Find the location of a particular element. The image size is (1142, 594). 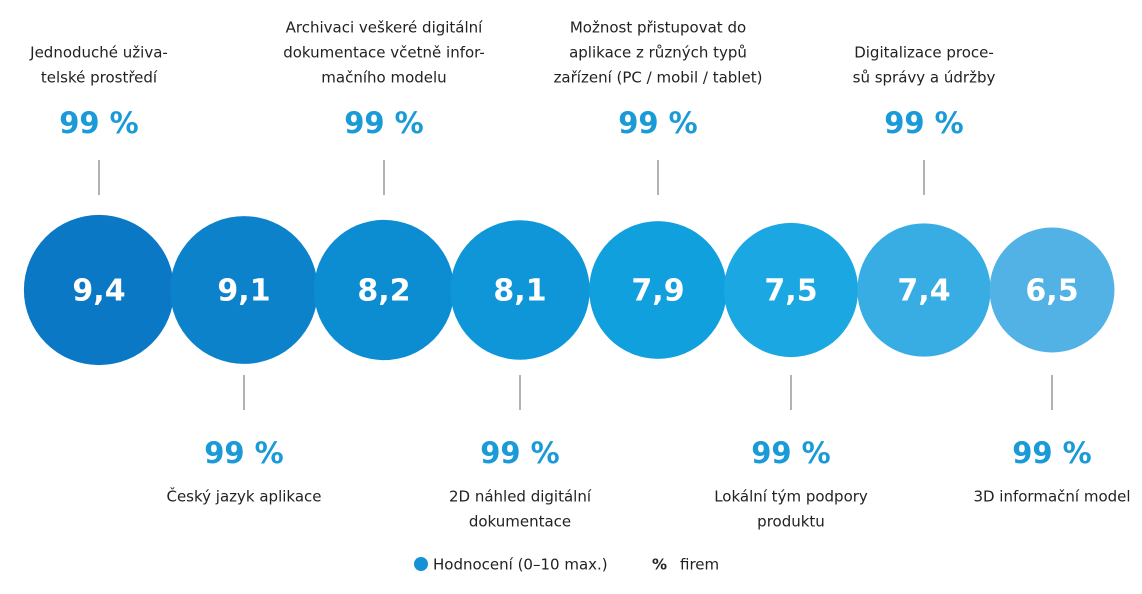

rating-label: 6,5 is located at coordinates (1051, 291).